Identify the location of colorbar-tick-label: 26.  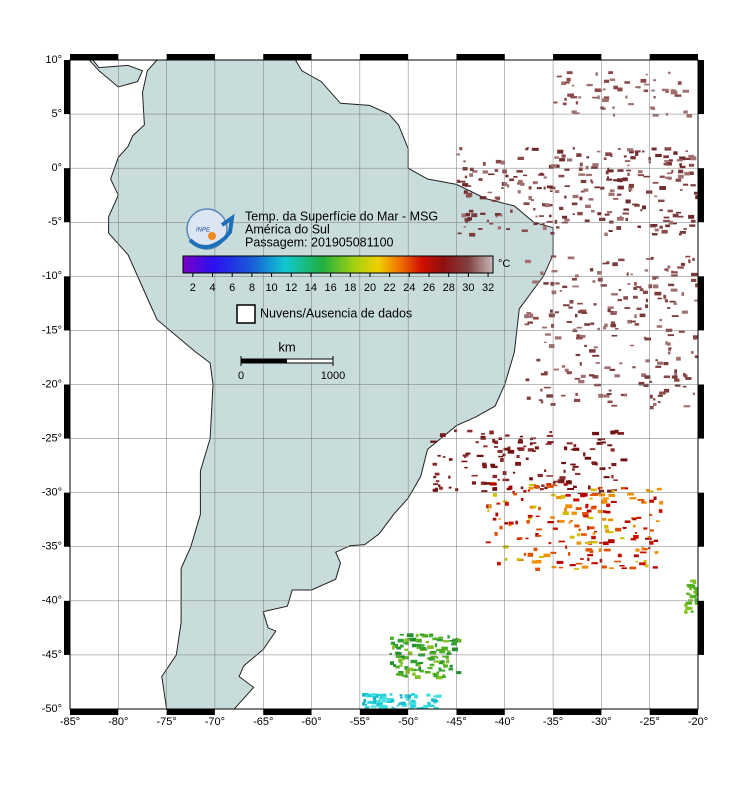
(429, 288).